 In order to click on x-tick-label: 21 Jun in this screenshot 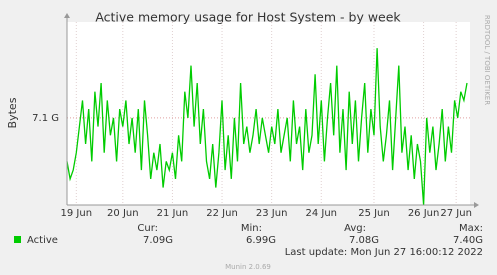, I will do `click(173, 213)`.